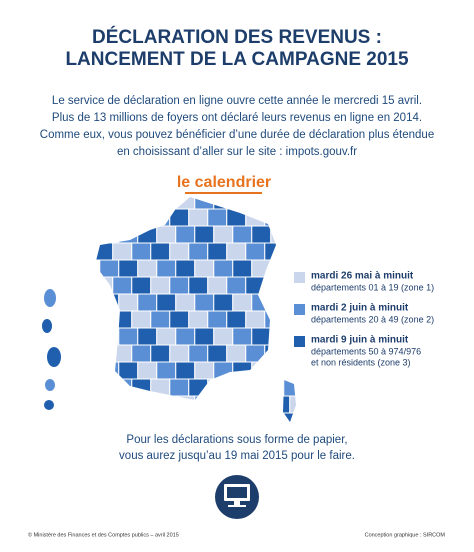  Describe the element at coordinates (366, 351) in the screenshot. I see `legend-detail: départements 50 à 974/976` at that location.